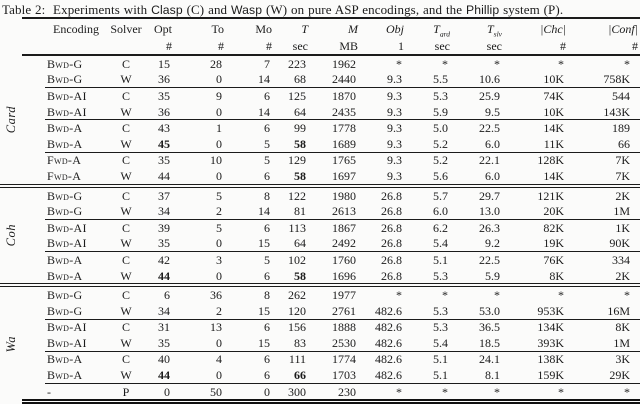 The height and width of the screenshot is (404, 640). What do you see at coordinates (536, 211) in the screenshot?
I see `cell-chc: 20K` at bounding box center [536, 211].